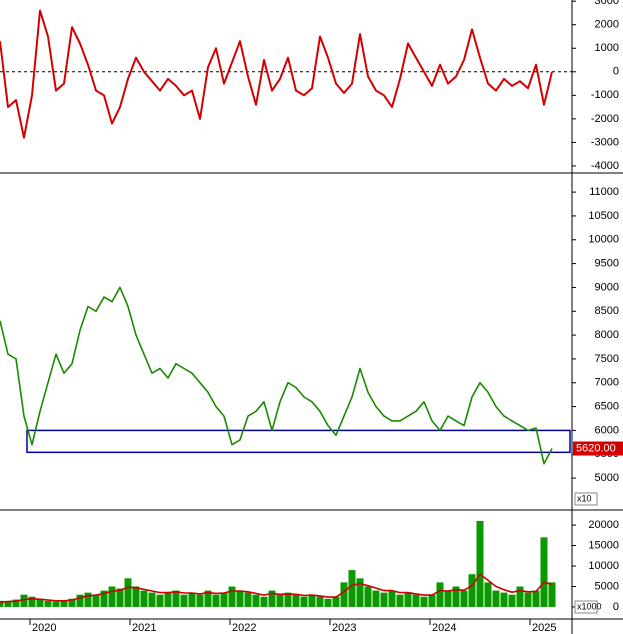 This screenshot has height=634, width=623. What do you see at coordinates (298, 441) in the screenshot?
I see `support-zone` at bounding box center [298, 441].